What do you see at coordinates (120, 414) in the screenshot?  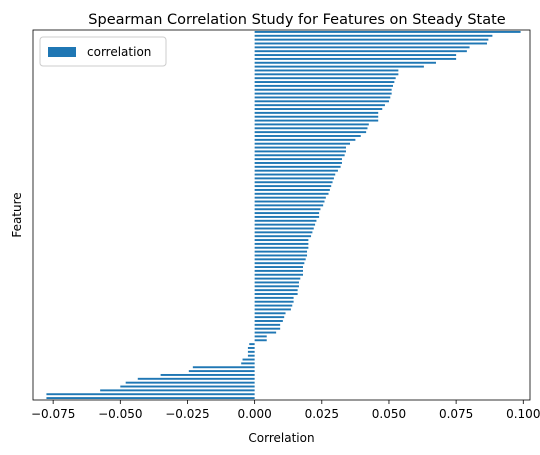 I see `x-tick-label: −0.050` at bounding box center [120, 414].